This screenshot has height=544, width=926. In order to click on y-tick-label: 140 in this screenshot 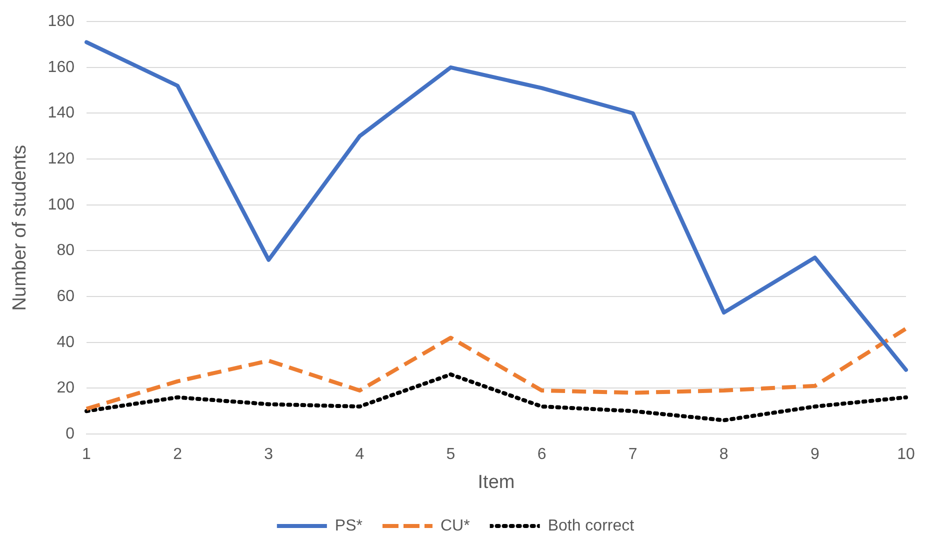, I will do `click(61, 113)`.